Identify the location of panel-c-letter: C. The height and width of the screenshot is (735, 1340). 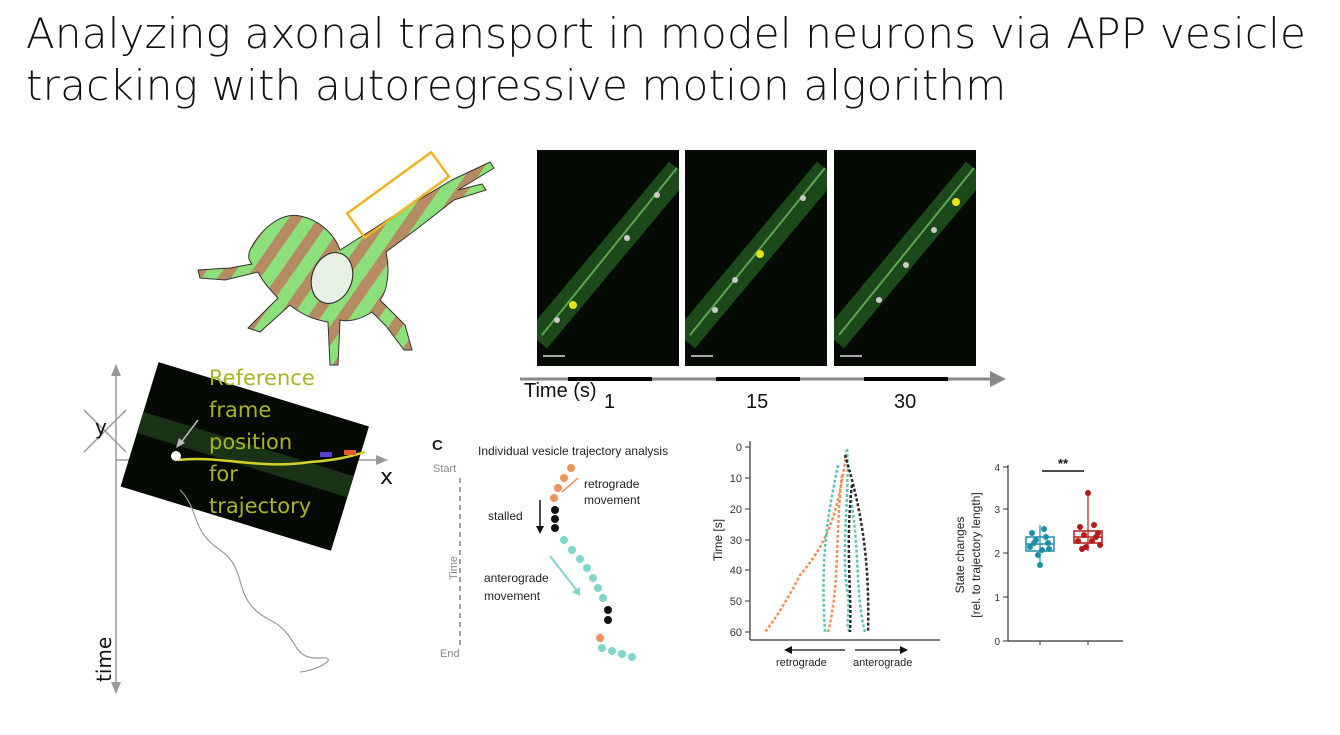
(437, 445).